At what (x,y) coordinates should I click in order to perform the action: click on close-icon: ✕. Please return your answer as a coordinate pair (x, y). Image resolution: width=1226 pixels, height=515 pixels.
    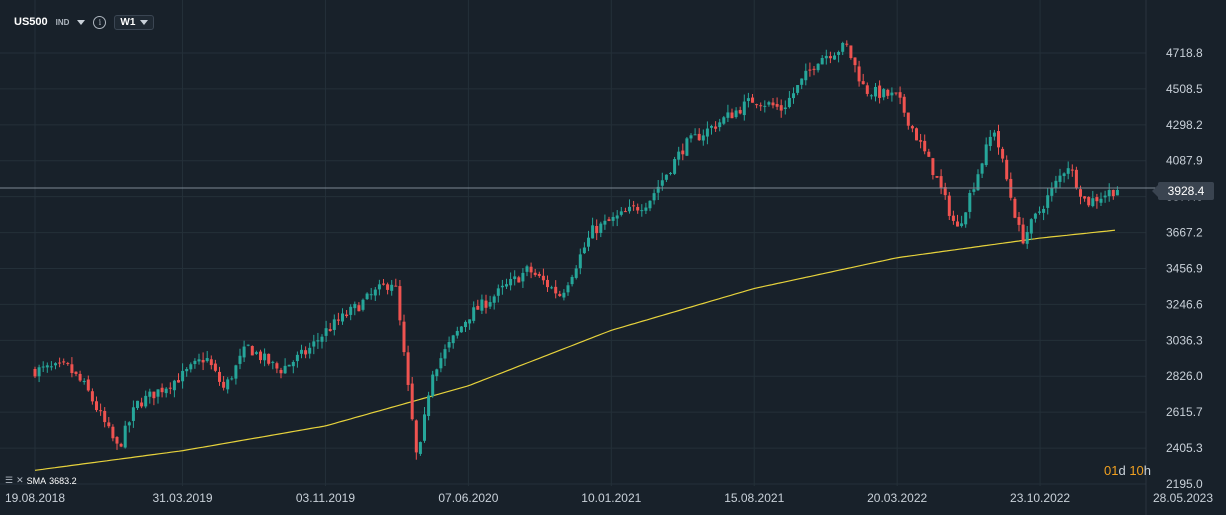
    Looking at the image, I should click on (20, 480).